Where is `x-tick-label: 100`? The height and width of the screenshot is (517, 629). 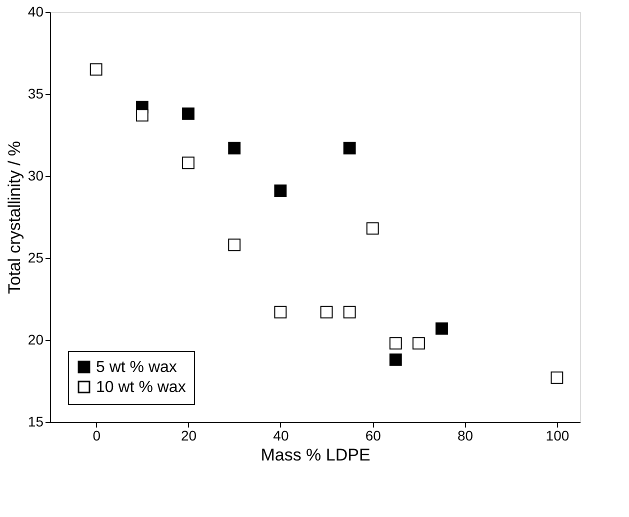 x-tick-label: 100 is located at coordinates (558, 436).